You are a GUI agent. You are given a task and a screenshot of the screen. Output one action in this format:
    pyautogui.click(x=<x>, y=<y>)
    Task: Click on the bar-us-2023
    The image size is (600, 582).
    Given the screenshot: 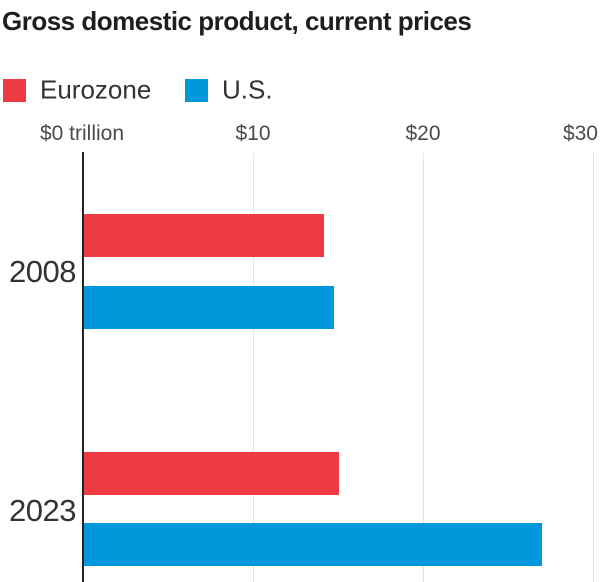 What is the action you would take?
    pyautogui.click(x=313, y=544)
    